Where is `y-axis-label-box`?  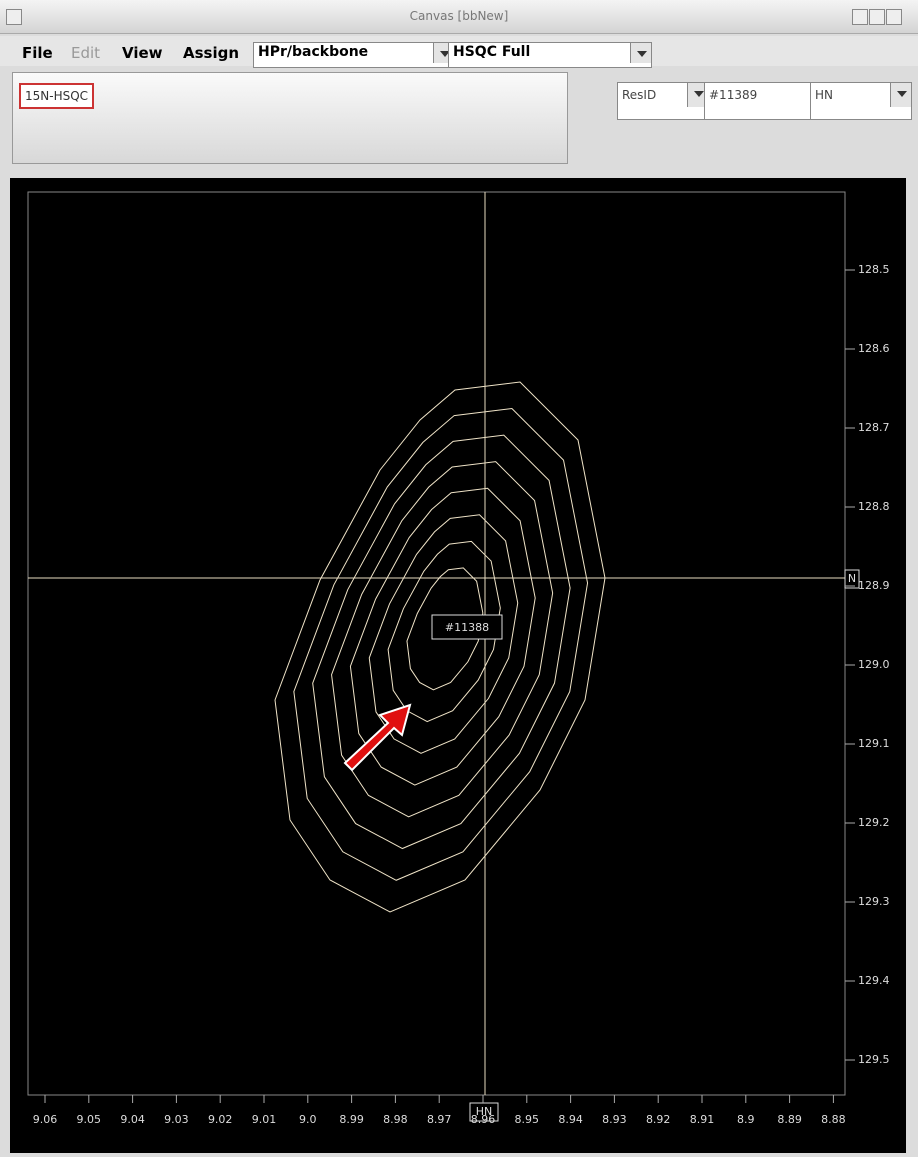 y-axis-label-box is located at coordinates (852, 579).